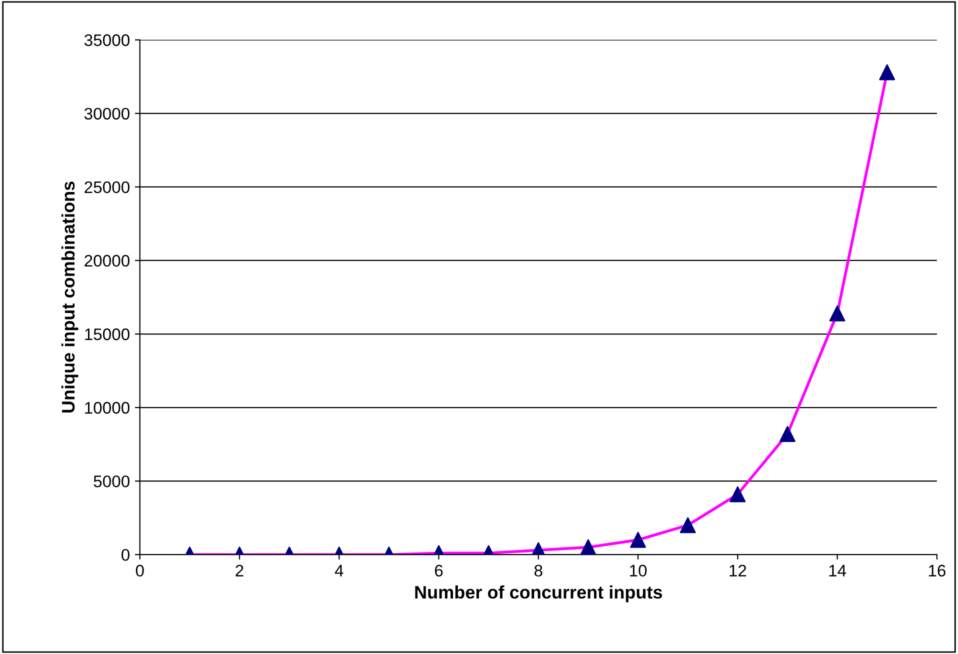 Image resolution: width=958 pixels, height=654 pixels. Describe the element at coordinates (107, 40) in the screenshot. I see `y-tick-label: 35000` at that location.